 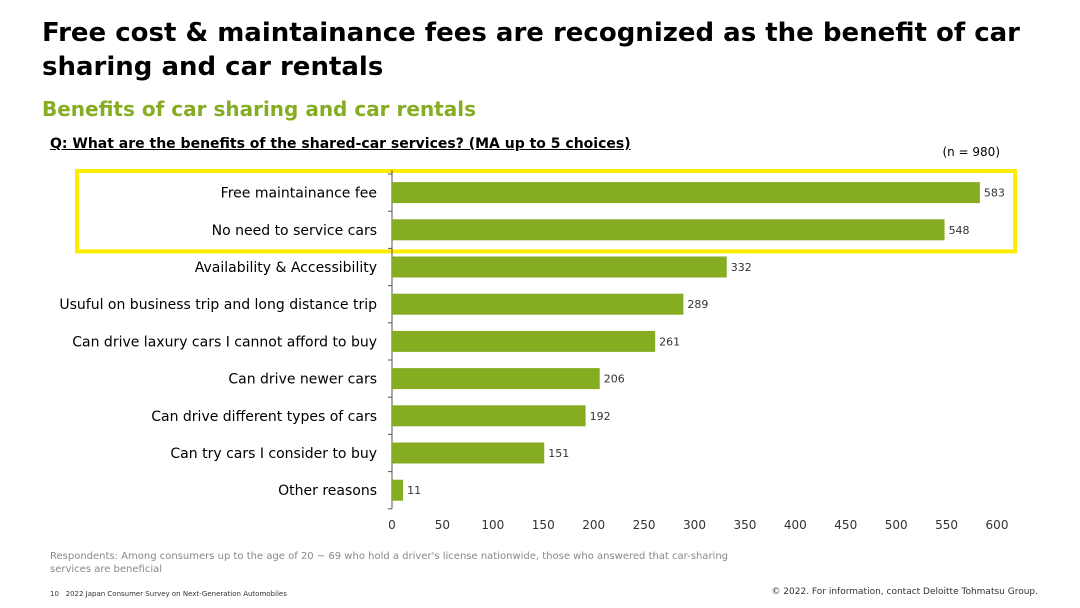 What do you see at coordinates (264, 417) in the screenshot?
I see `category-label: Can drive different types of cars` at bounding box center [264, 417].